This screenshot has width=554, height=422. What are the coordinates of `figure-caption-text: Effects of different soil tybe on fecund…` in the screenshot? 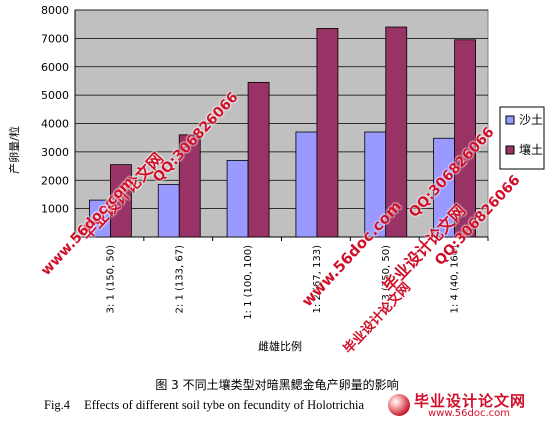 It's located at (224, 405).